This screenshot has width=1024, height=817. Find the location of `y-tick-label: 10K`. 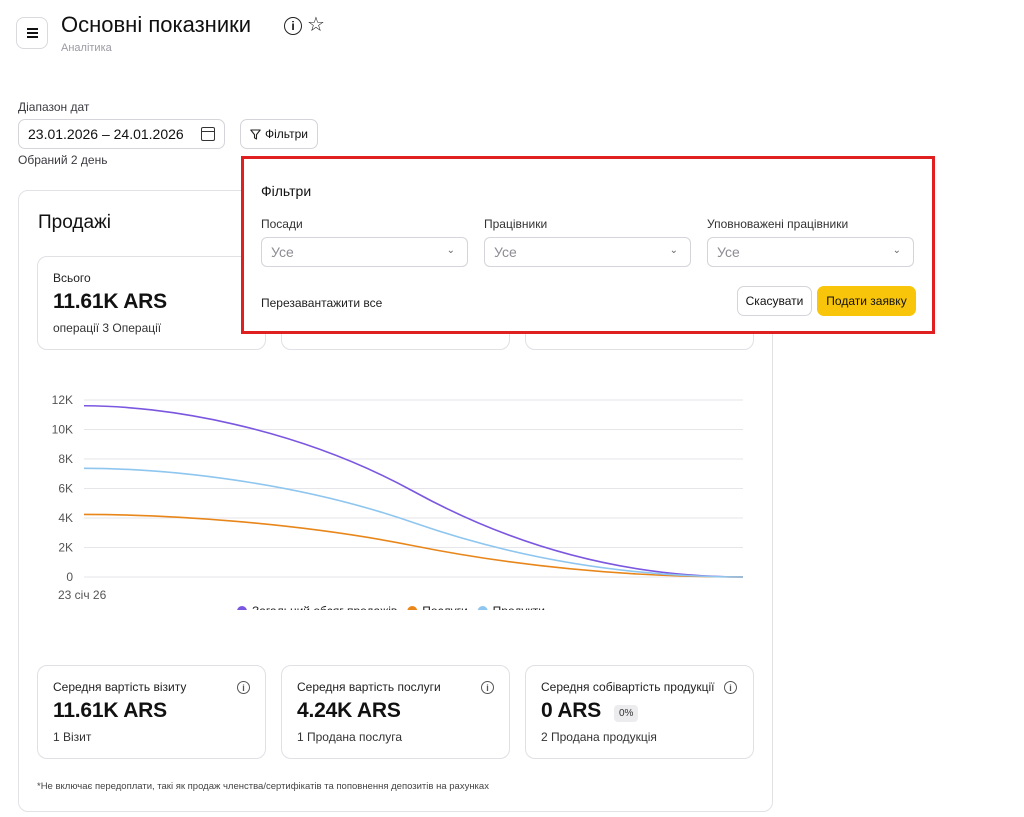

y-tick-label: 10K is located at coordinates (62, 430).